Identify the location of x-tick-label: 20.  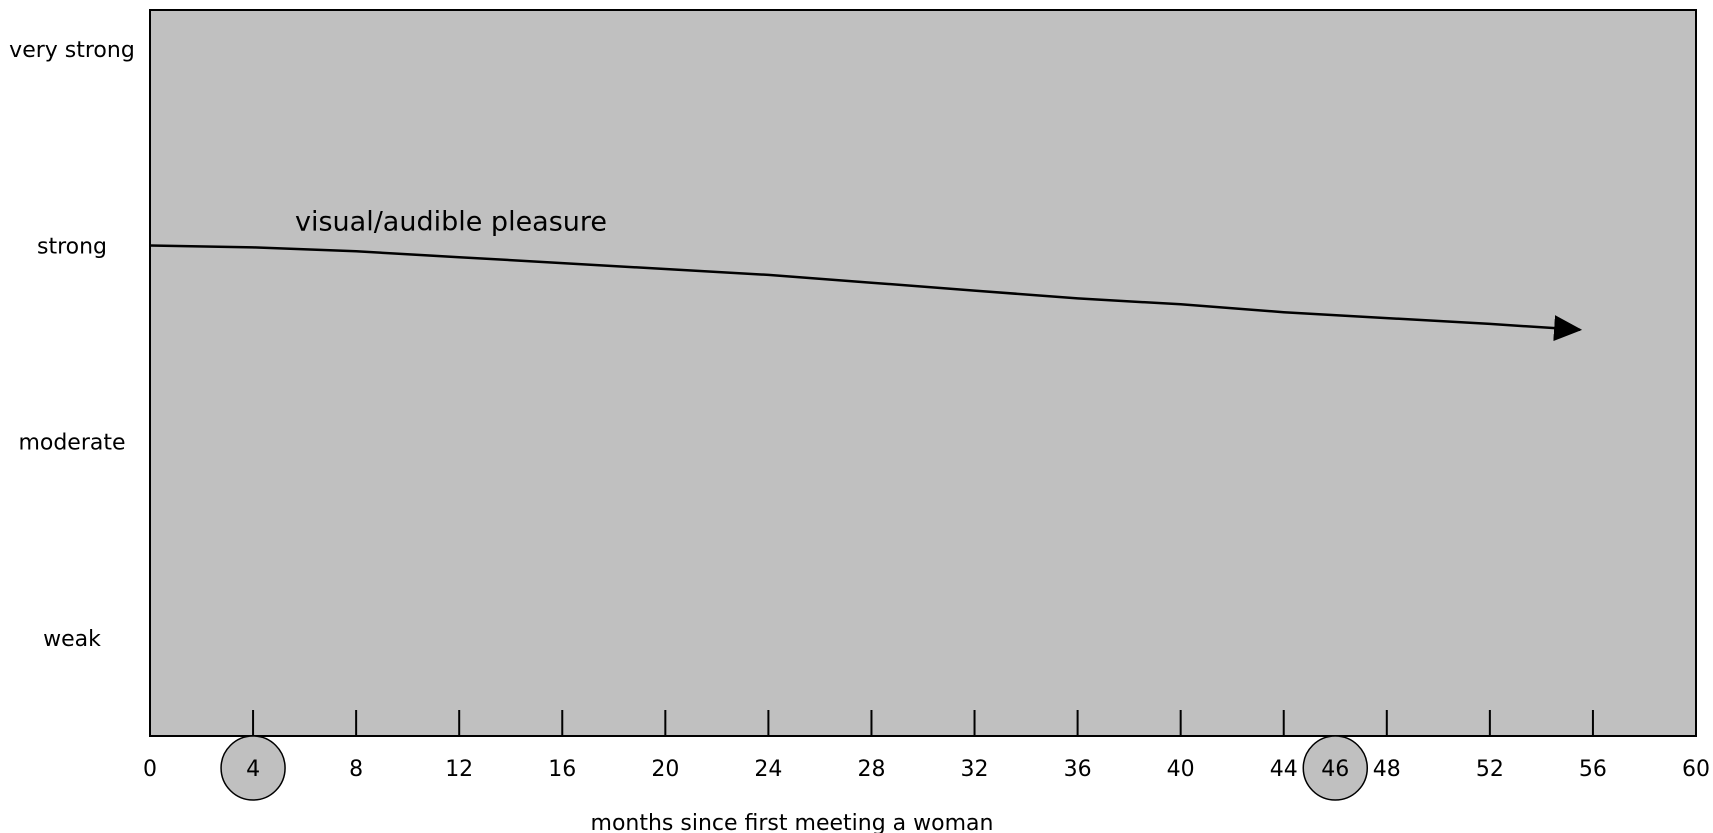
(665, 769).